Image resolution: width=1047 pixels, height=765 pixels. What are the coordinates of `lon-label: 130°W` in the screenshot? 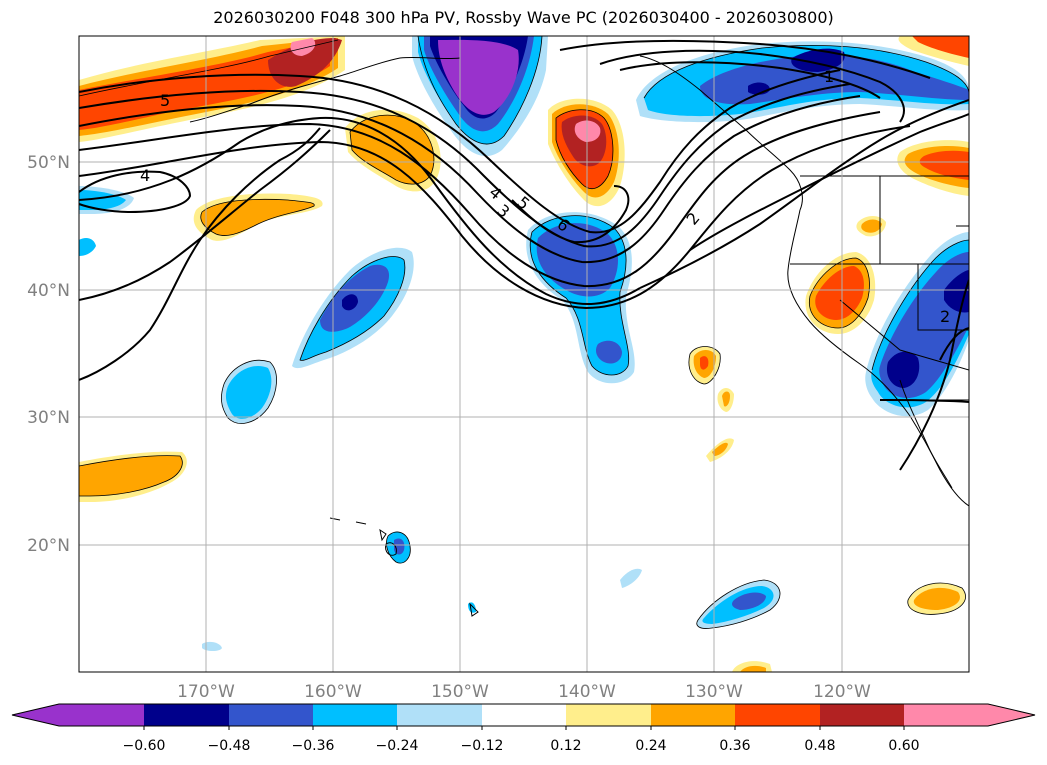 It's located at (714, 692).